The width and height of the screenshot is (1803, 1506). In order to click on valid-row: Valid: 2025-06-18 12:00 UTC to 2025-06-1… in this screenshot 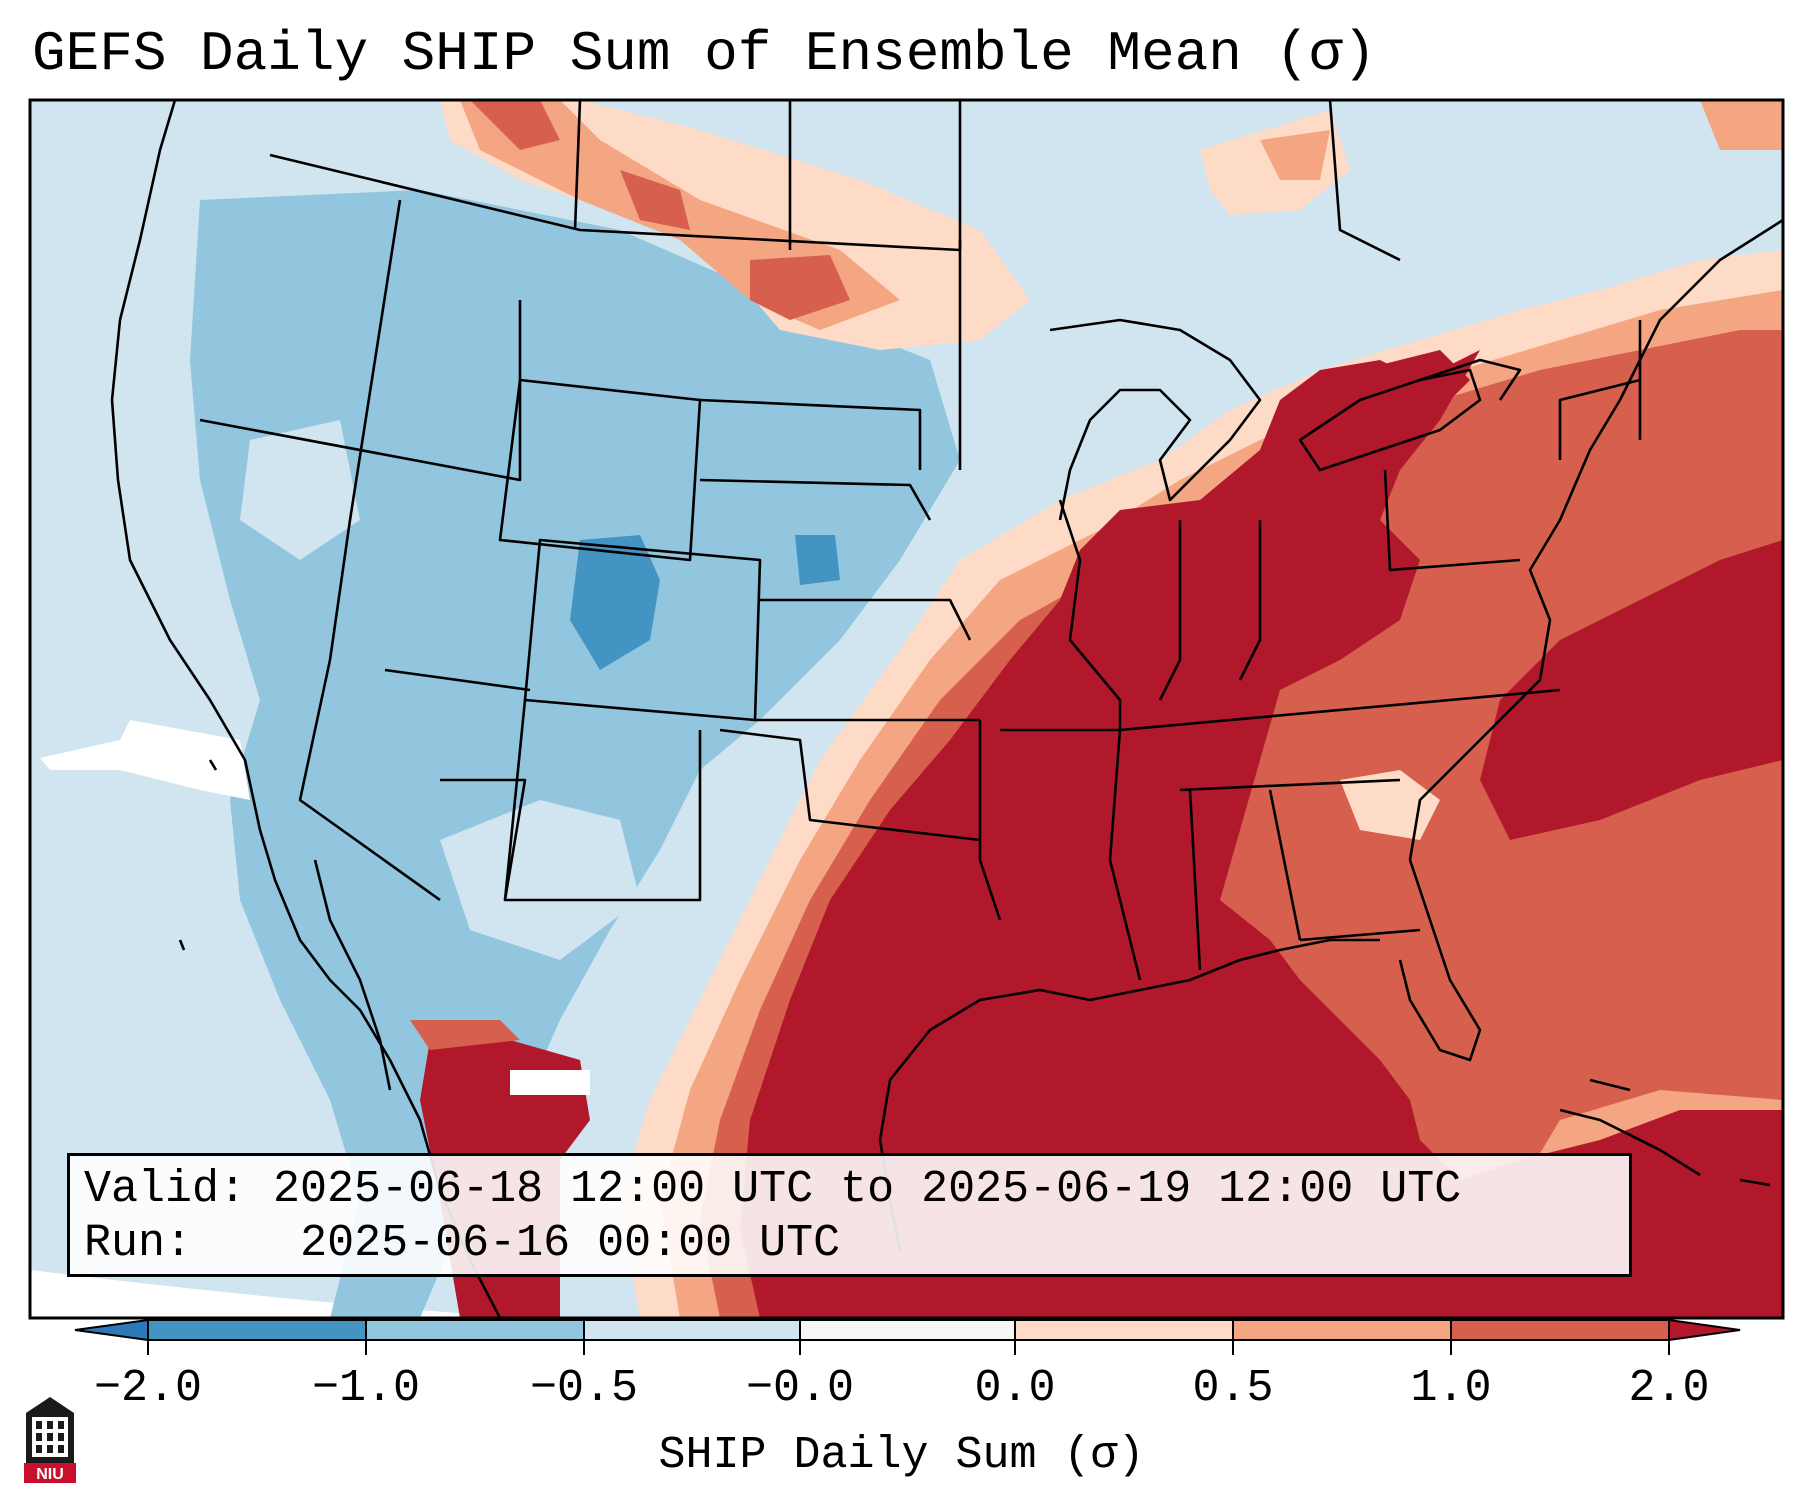, I will do `click(849, 1190)`.